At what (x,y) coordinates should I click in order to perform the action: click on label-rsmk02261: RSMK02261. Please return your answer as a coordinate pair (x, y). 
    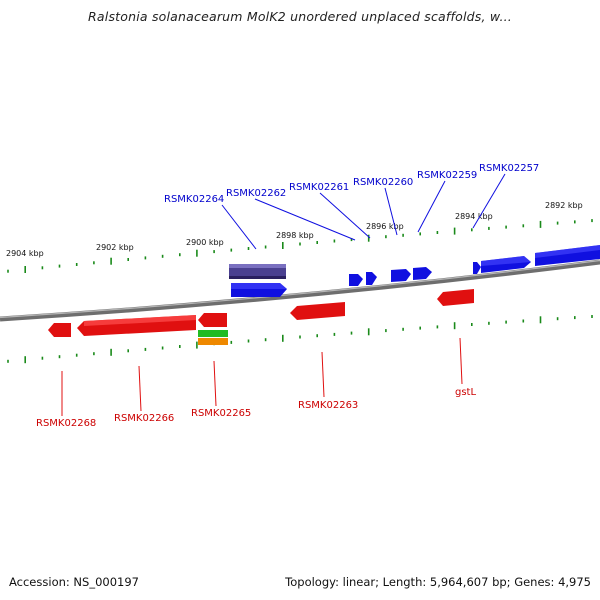
    Looking at the image, I should click on (319, 187).